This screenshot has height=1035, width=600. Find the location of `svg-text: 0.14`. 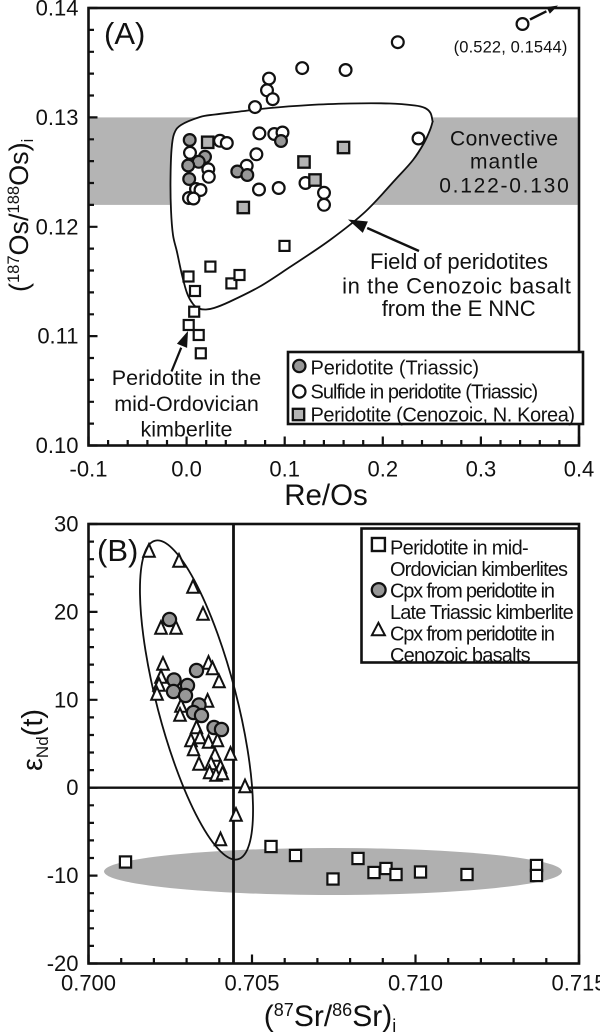

svg-text: 0.14 is located at coordinates (57, 10).